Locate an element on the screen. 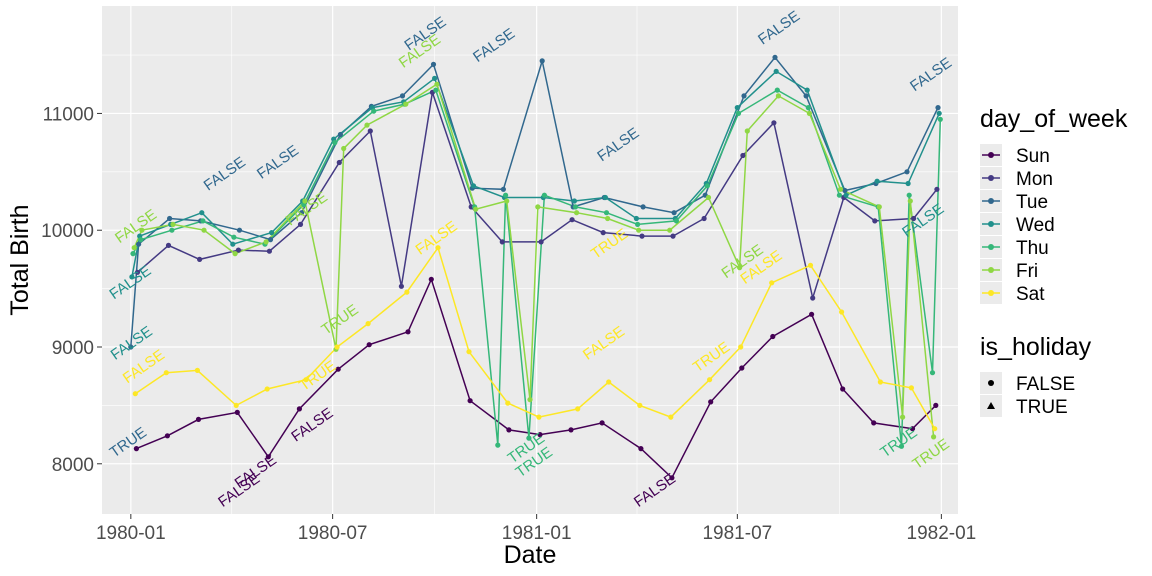 Image resolution: width=1152 pixels, height=576 pixels. x-tick-label: 1981-07 is located at coordinates (737, 533).